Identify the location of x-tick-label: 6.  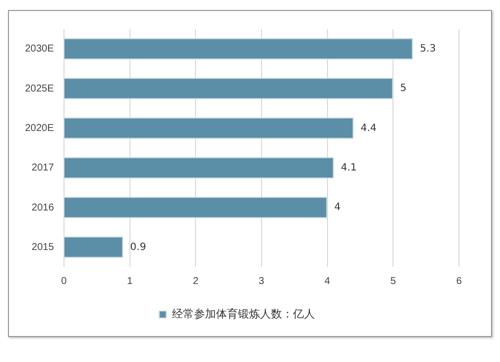
(459, 281).